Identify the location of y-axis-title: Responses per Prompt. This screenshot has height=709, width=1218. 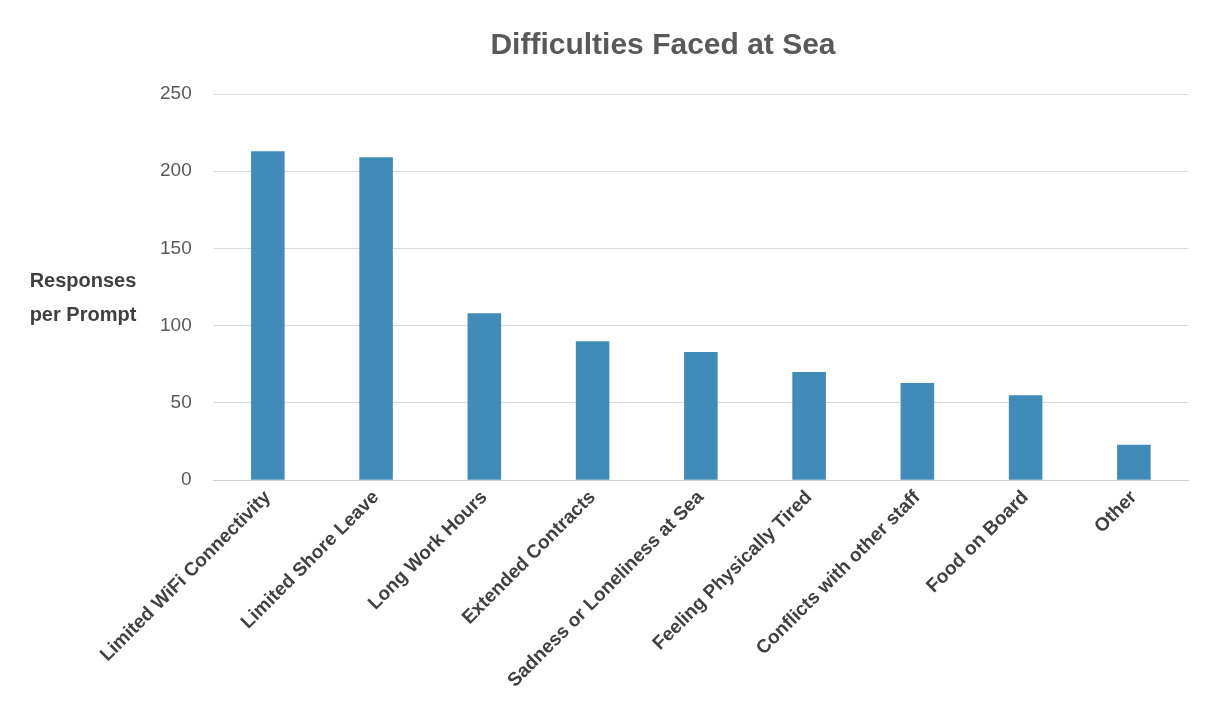
(83, 297).